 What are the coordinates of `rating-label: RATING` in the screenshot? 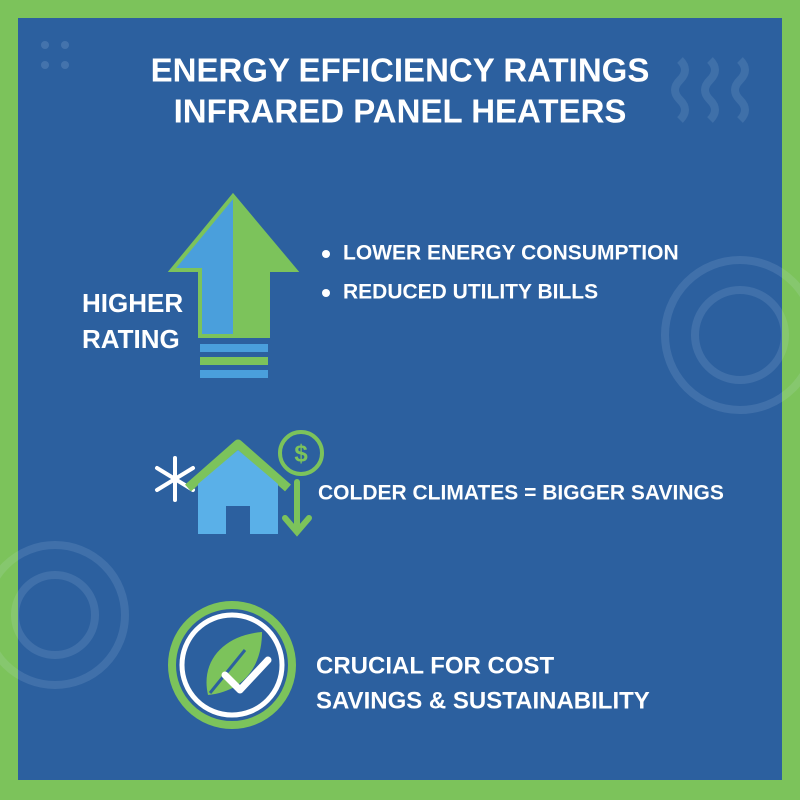 It's located at (131, 339).